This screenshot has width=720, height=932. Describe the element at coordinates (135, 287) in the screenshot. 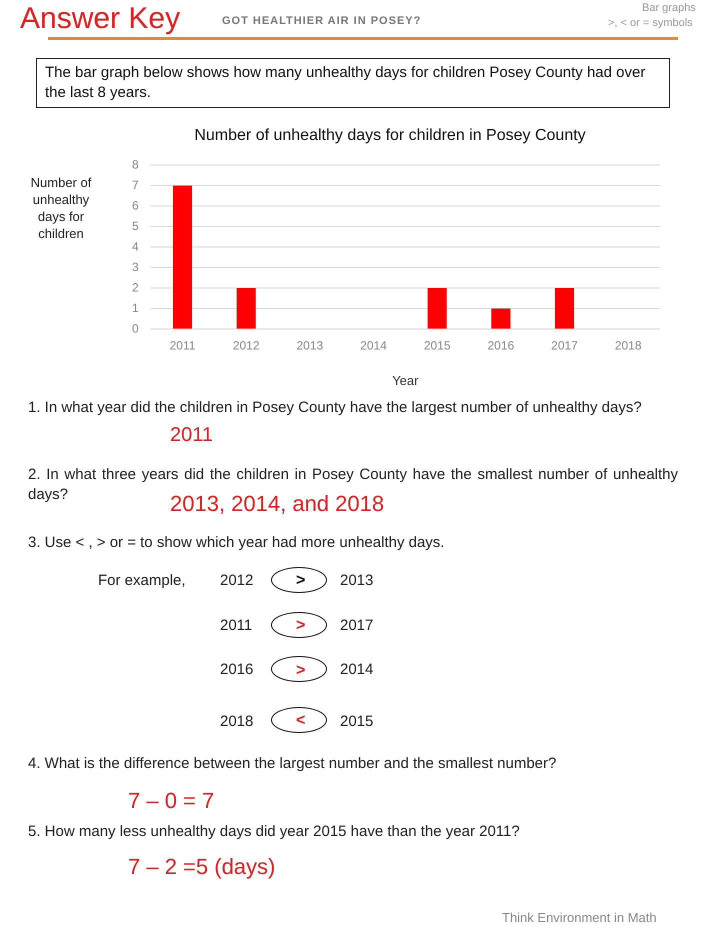

I see `y-tick-label: 2` at that location.